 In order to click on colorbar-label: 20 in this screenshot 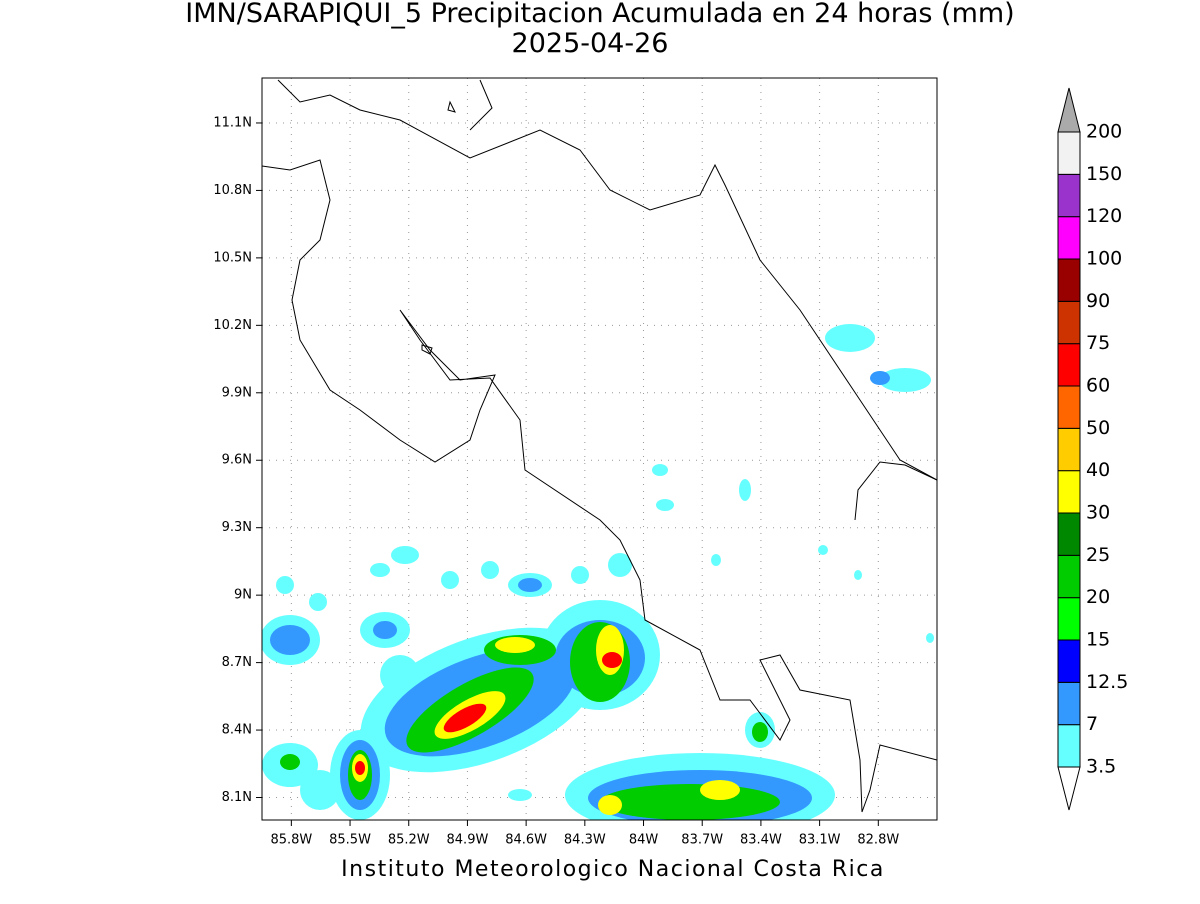, I will do `click(1098, 597)`.